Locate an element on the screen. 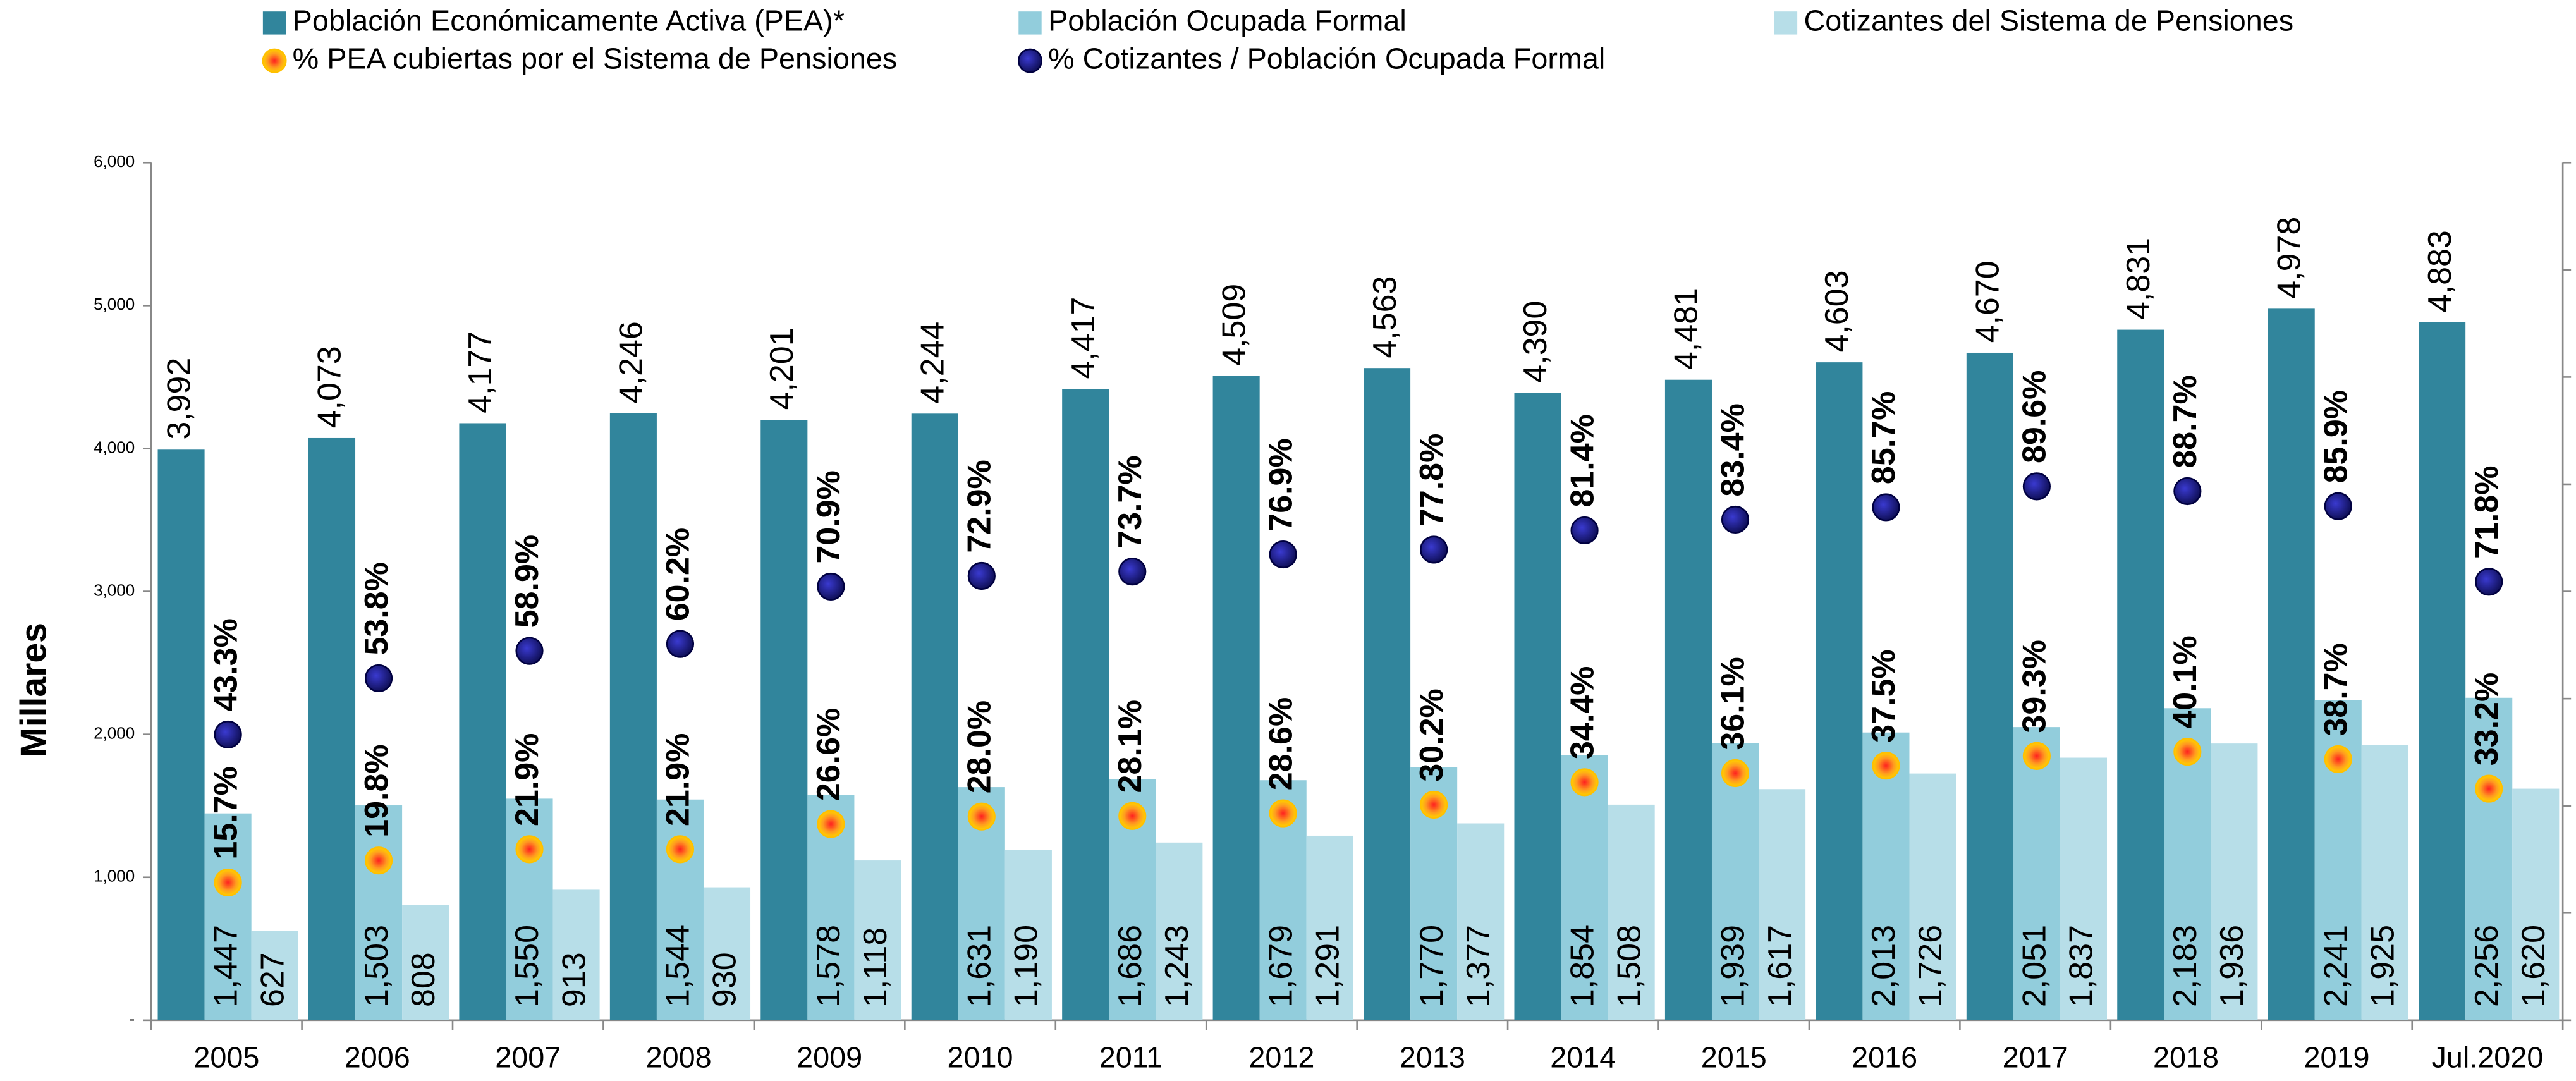 This screenshot has width=2576, height=1081. x-tick-label: 2010 is located at coordinates (980, 1057).